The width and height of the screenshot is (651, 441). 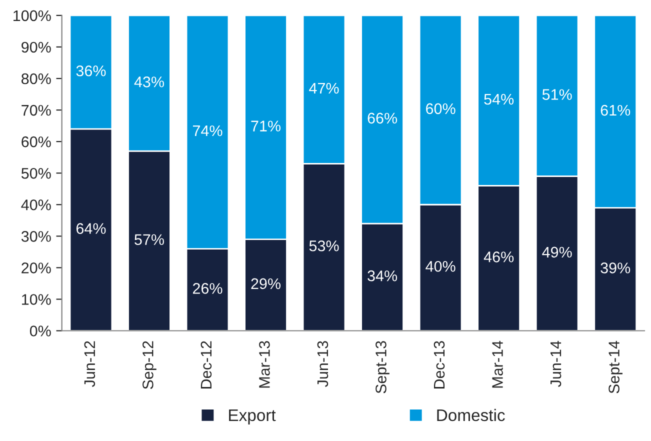 What do you see at coordinates (36, 110) in the screenshot?
I see `y-tick-label: 70%` at bounding box center [36, 110].